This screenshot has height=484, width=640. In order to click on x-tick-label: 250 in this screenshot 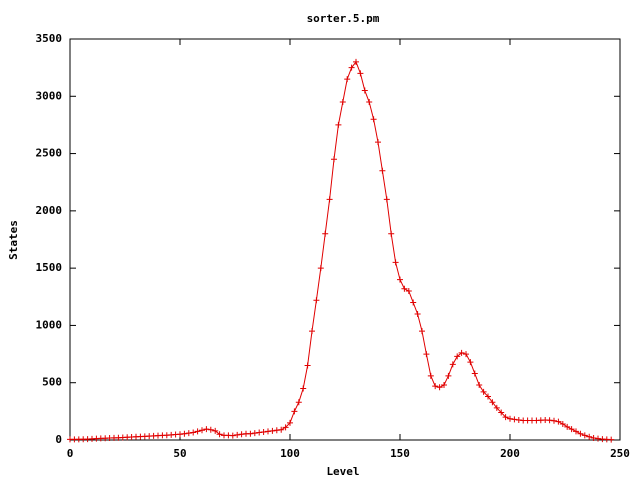, I will do `click(620, 453)`.